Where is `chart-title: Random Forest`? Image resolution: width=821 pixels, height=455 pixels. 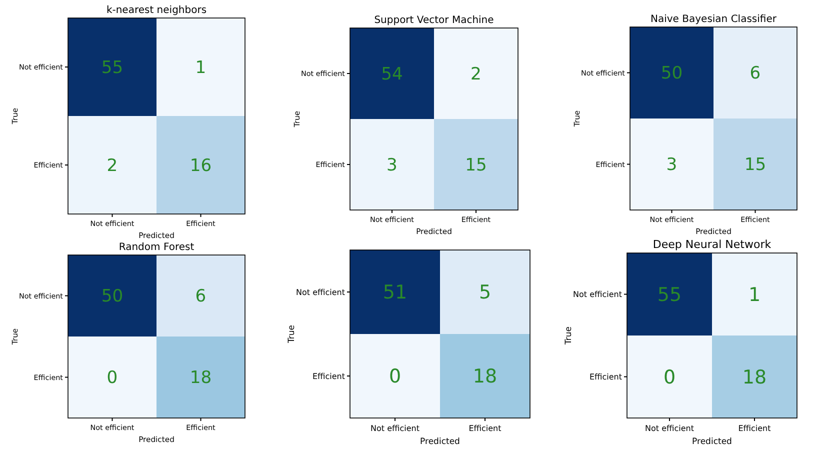
chart-title: Random Forest is located at coordinates (156, 247).